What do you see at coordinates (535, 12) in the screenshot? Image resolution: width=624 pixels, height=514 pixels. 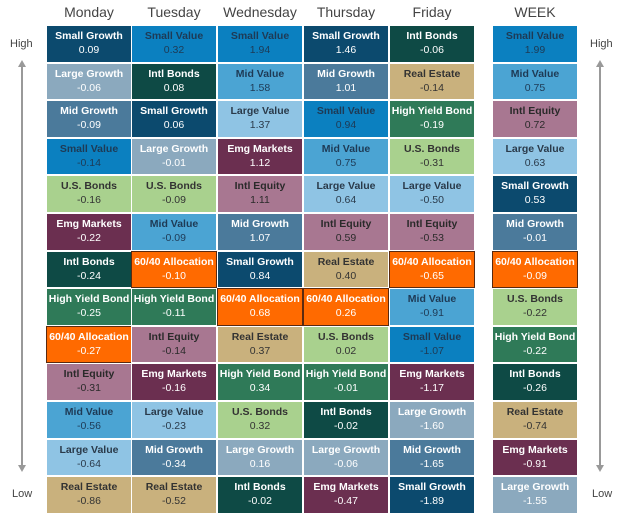 I see `column-header-week: WEEK` at bounding box center [535, 12].